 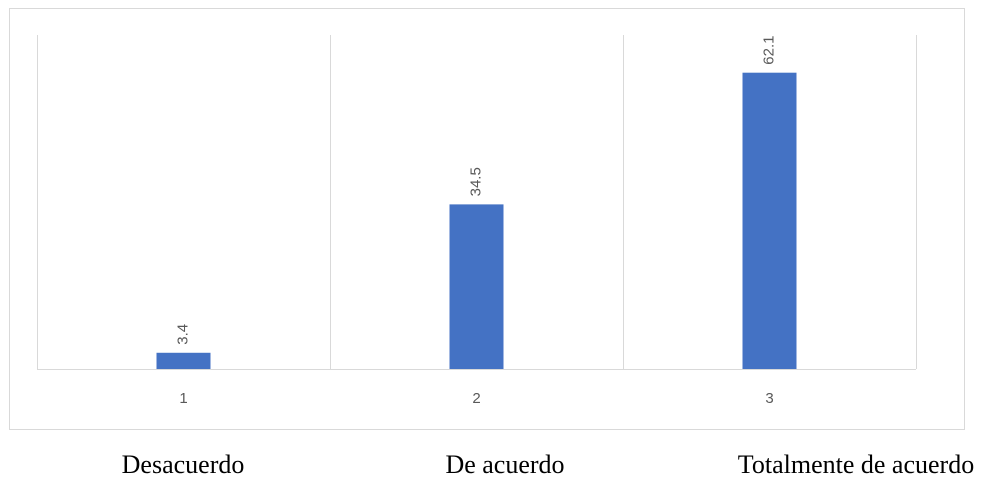 What do you see at coordinates (183, 398) in the screenshot?
I see `x-tick-label-1: 1` at bounding box center [183, 398].